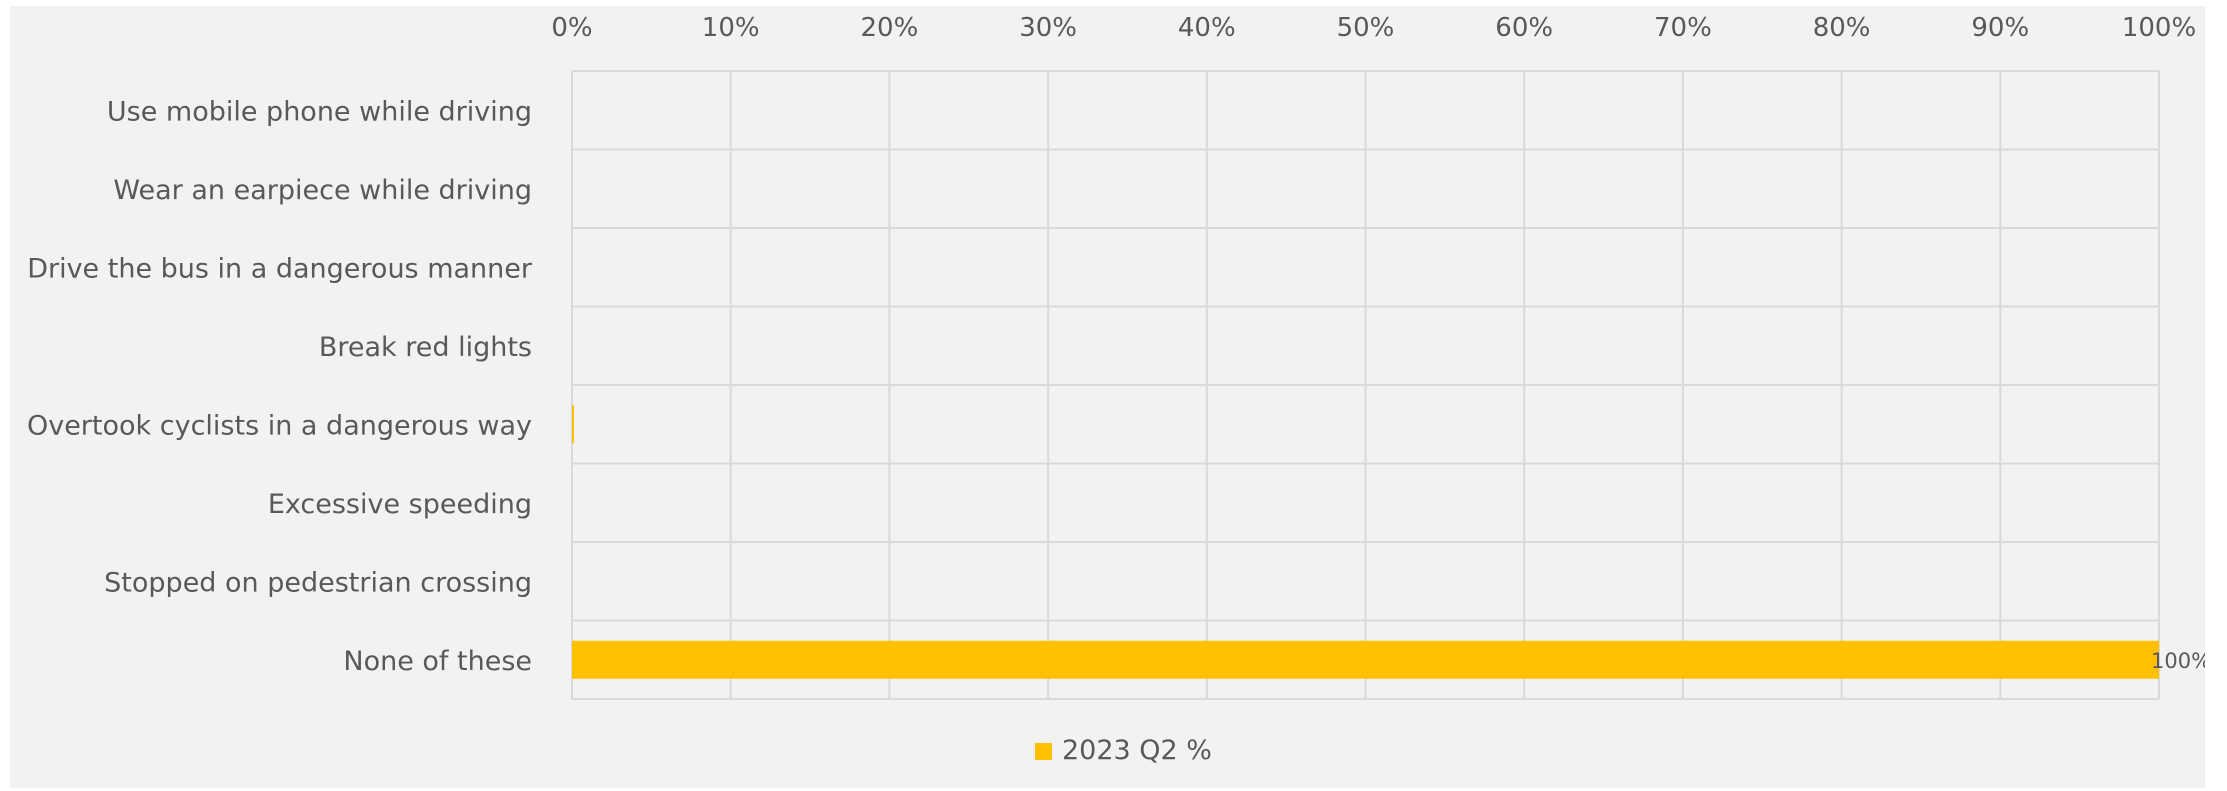  I want to click on legend-swatch, so click(1043, 751).